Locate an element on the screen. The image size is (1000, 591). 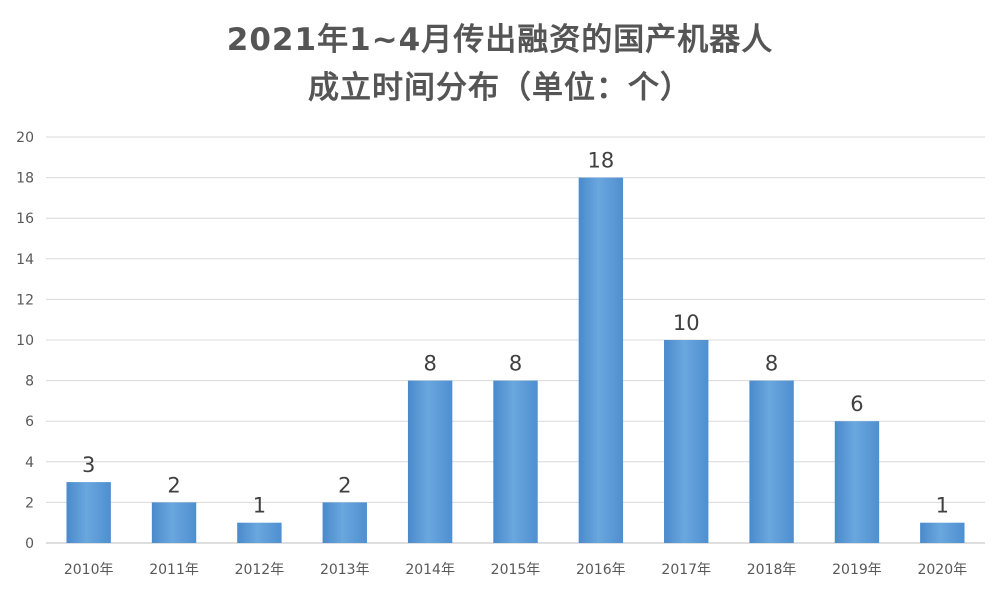
data-label: 6 is located at coordinates (856, 404).